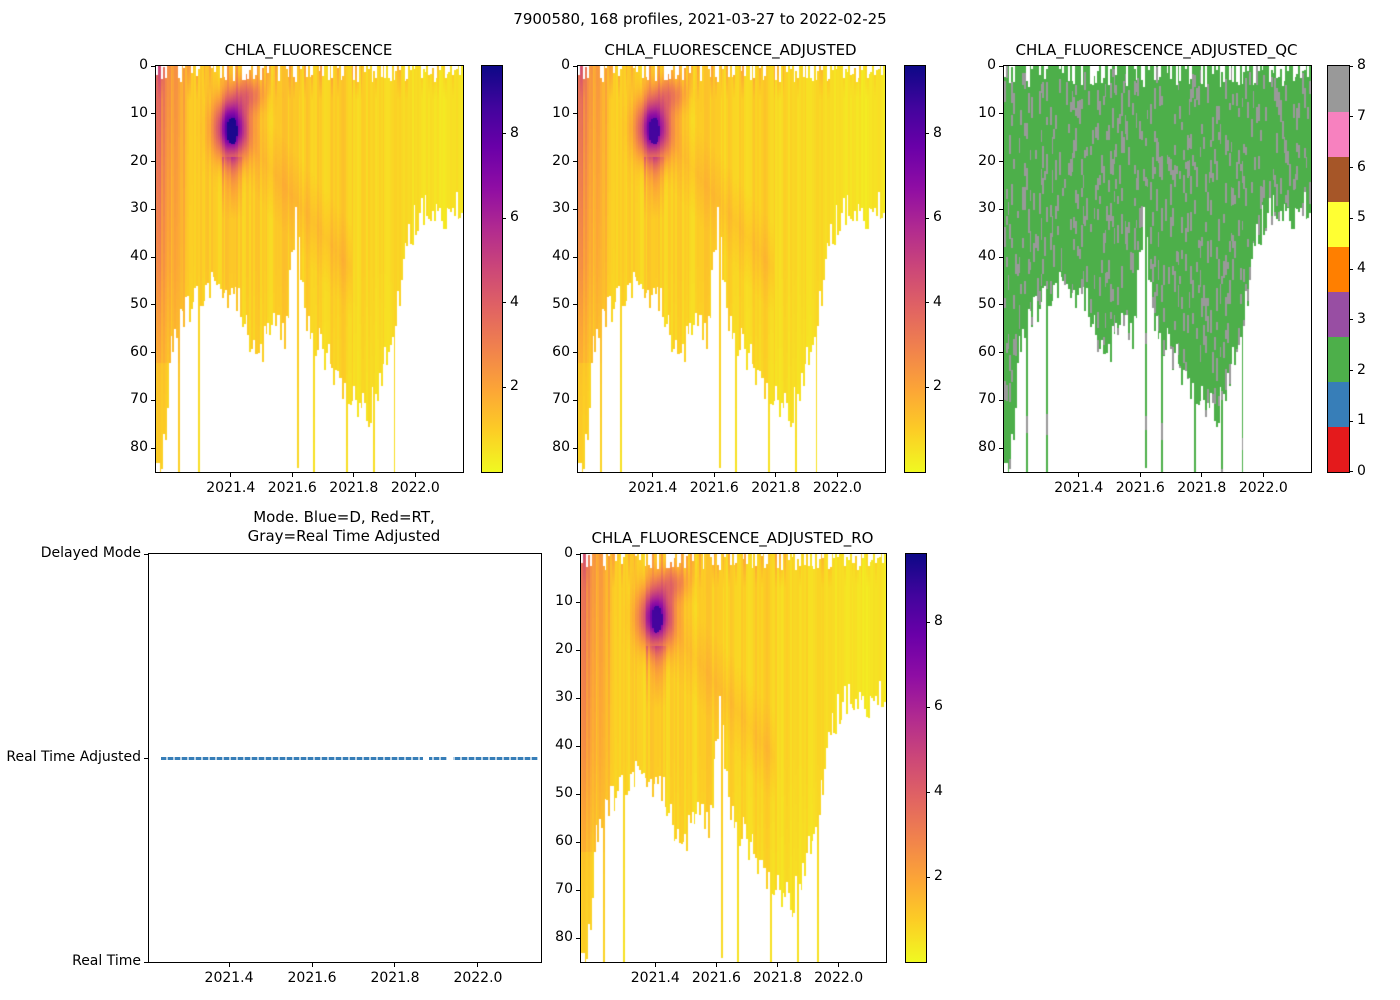 Image resolution: width=1400 pixels, height=1000 pixels. I want to click on qc-colorbar-tick-label: 3, so click(1361, 318).